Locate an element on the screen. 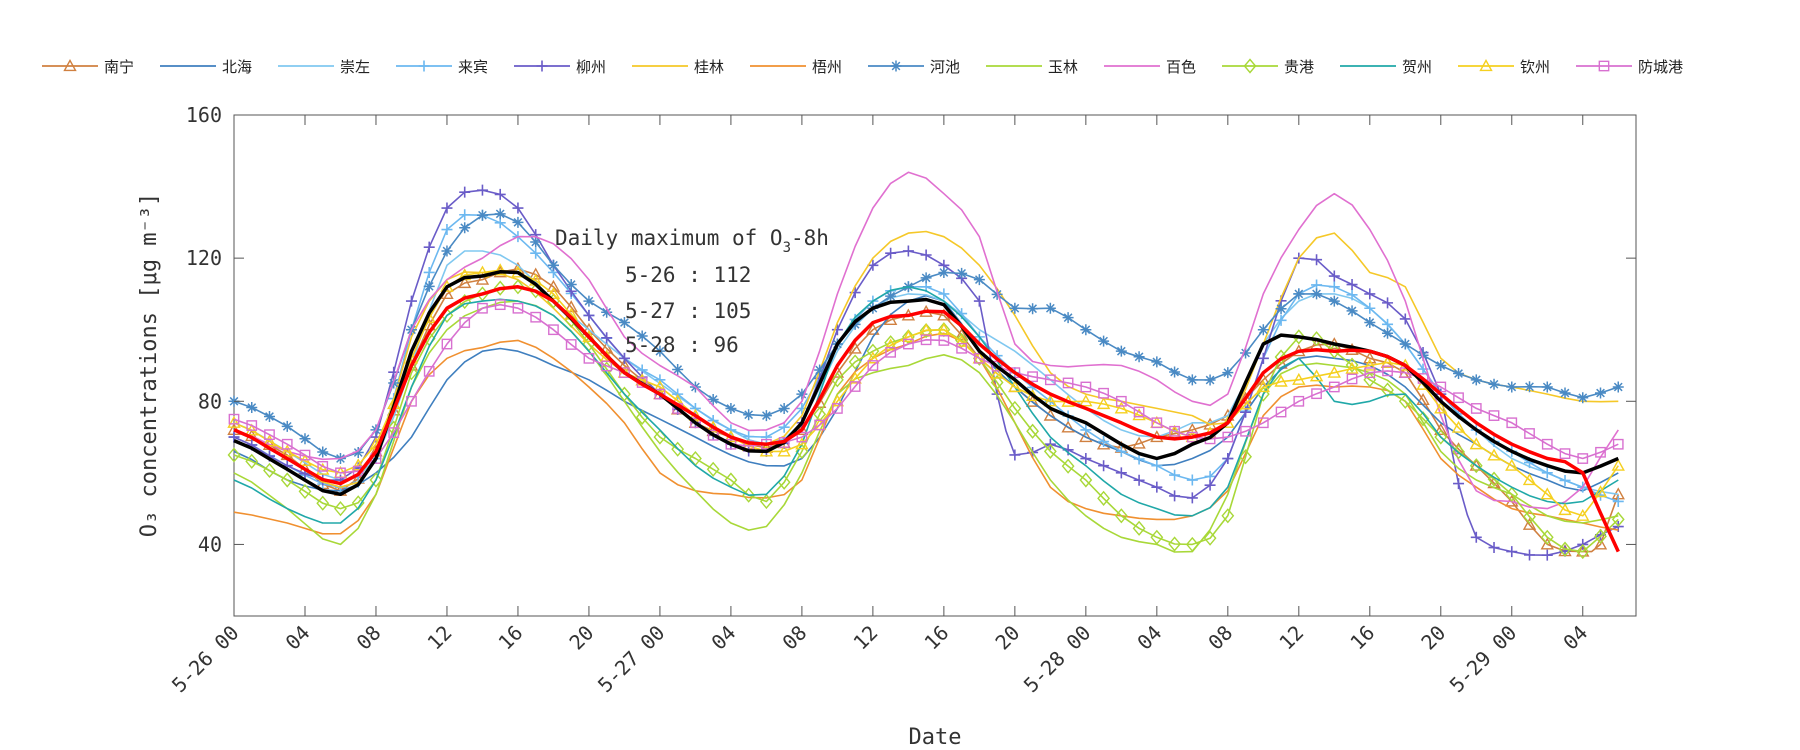 Image resolution: width=1800 pixels, height=750 pixels. x-tick-label: 5-28 00 is located at coordinates (1057, 659).